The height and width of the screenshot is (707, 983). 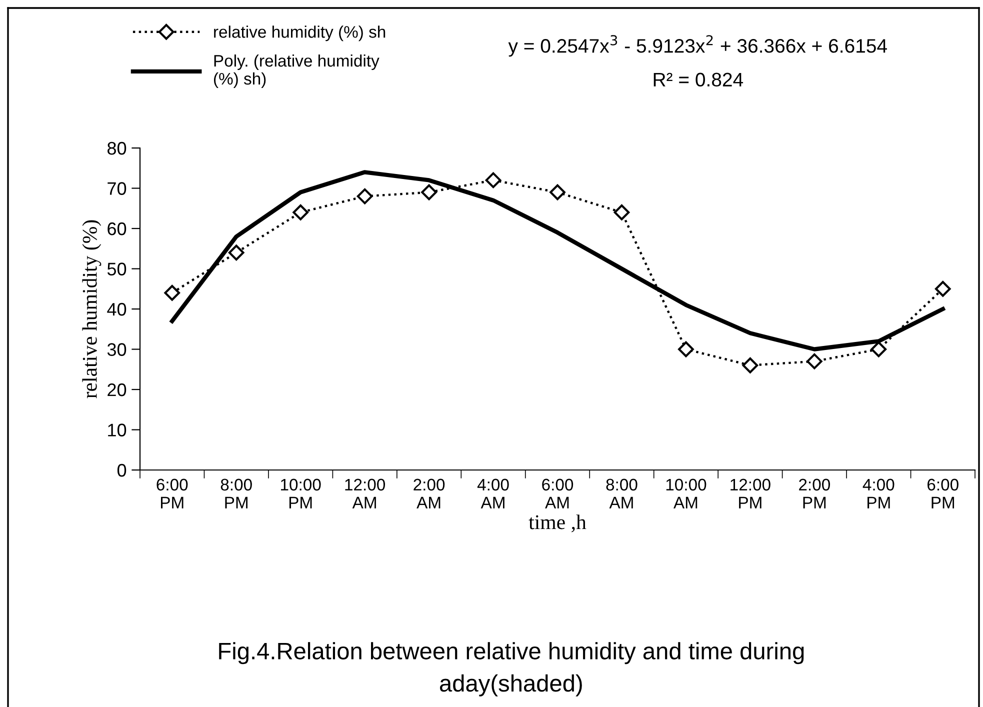 I want to click on y-tick-label: 0, so click(x=121, y=470).